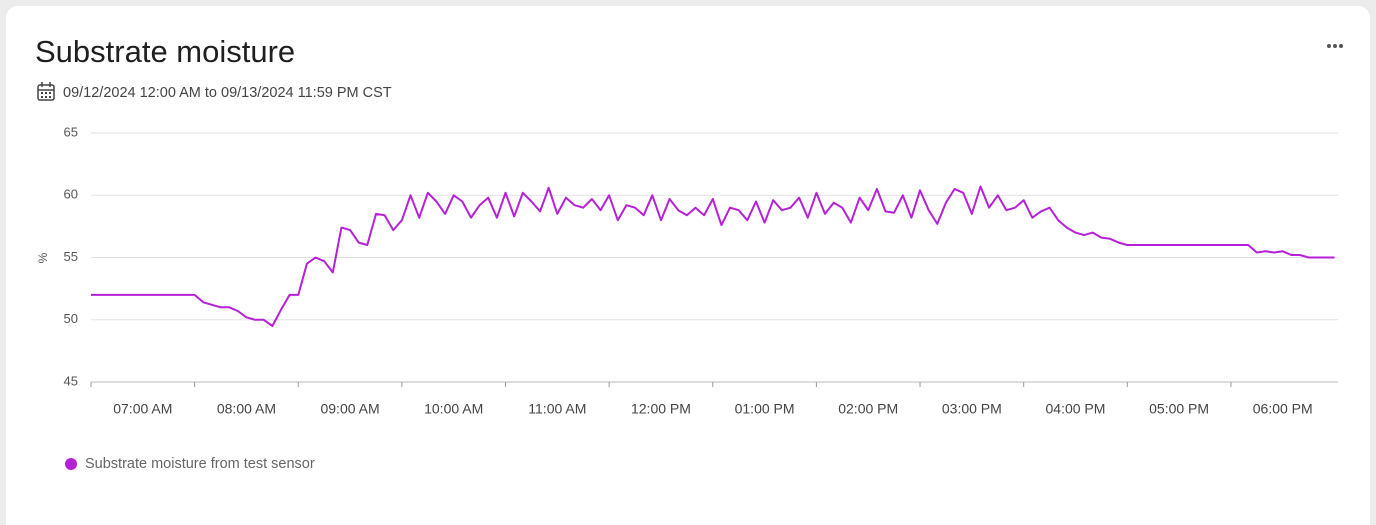  I want to click on y-tick-label: 65, so click(71, 131).